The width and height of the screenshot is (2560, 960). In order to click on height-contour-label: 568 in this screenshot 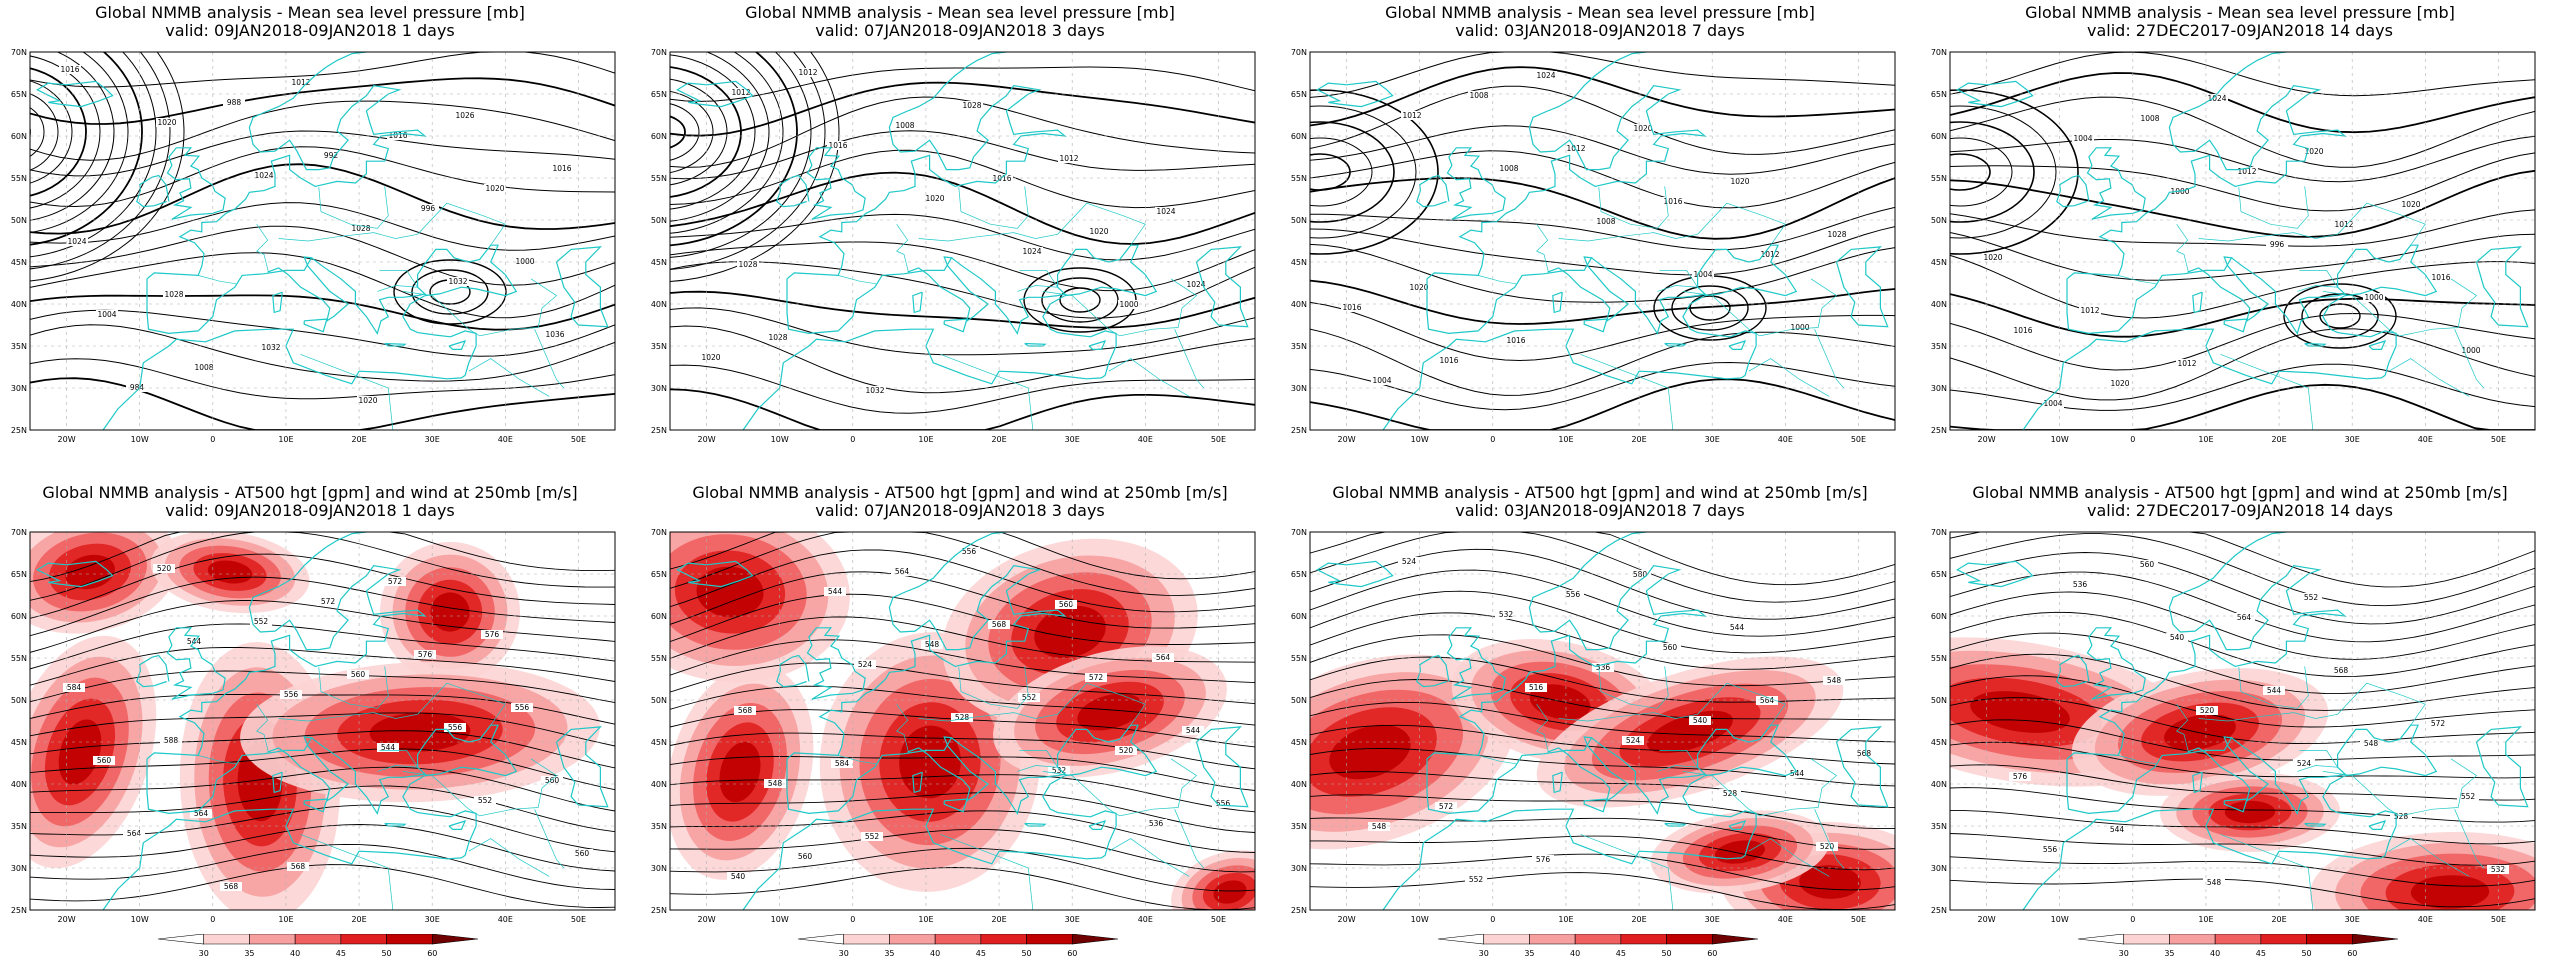, I will do `click(745, 710)`.